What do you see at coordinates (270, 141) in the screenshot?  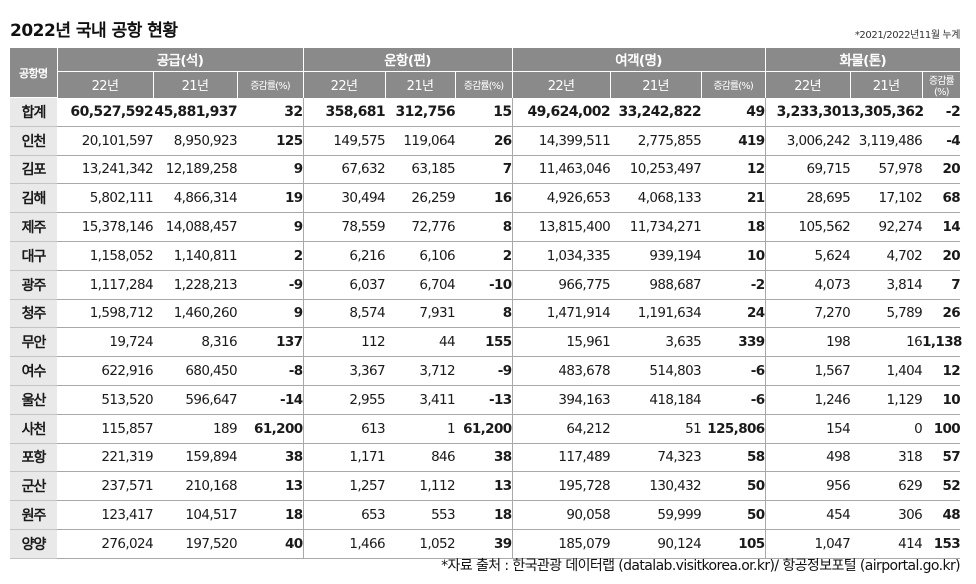 I see `rate-cell: 125` at bounding box center [270, 141].